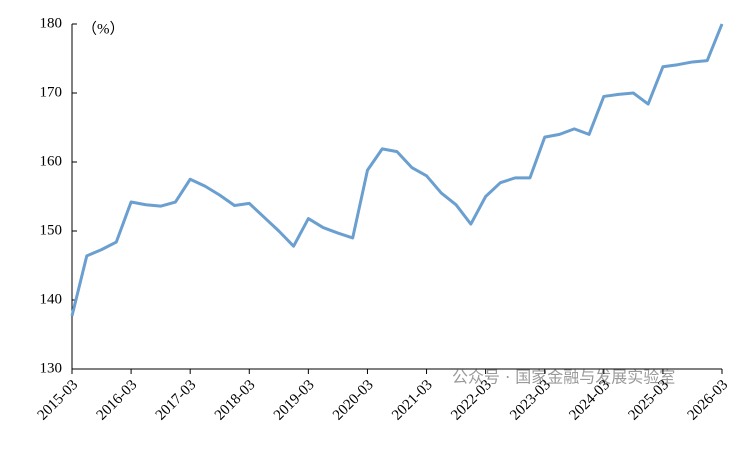 This screenshot has width=752, height=462. I want to click on x-tick-label: 2021-03, so click(412, 400).